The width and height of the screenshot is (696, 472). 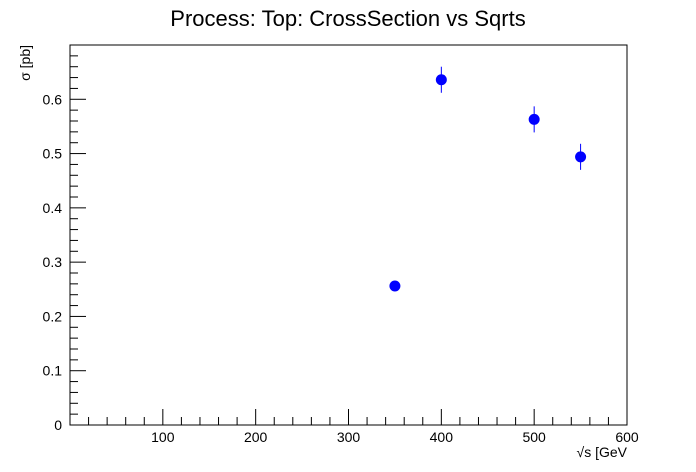 I want to click on x-tick-label: 400, so click(x=442, y=437).